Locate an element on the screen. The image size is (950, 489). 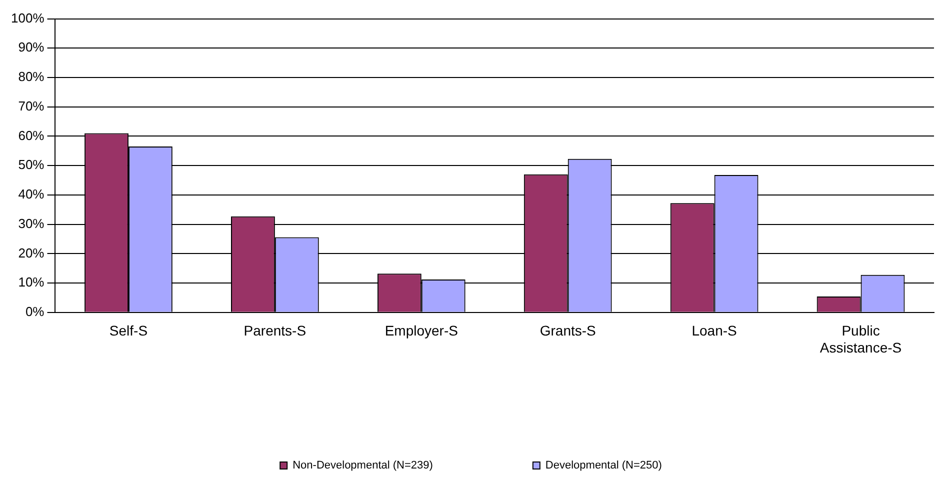
y-tick-label: 50% is located at coordinates (31, 164).